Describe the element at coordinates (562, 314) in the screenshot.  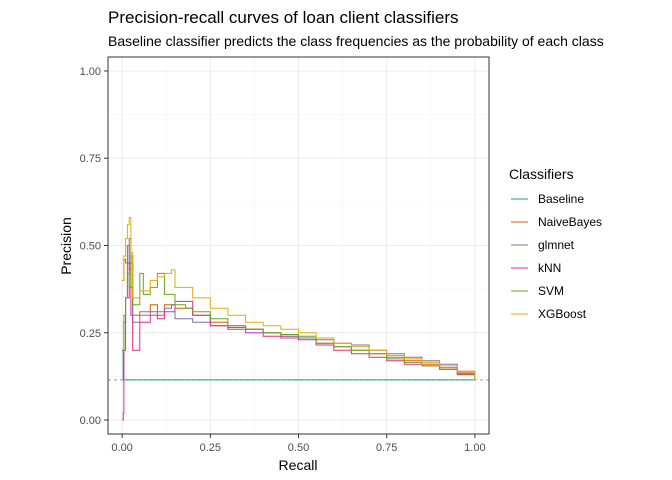
I see `legend-label-xgboost: XGBoost` at that location.